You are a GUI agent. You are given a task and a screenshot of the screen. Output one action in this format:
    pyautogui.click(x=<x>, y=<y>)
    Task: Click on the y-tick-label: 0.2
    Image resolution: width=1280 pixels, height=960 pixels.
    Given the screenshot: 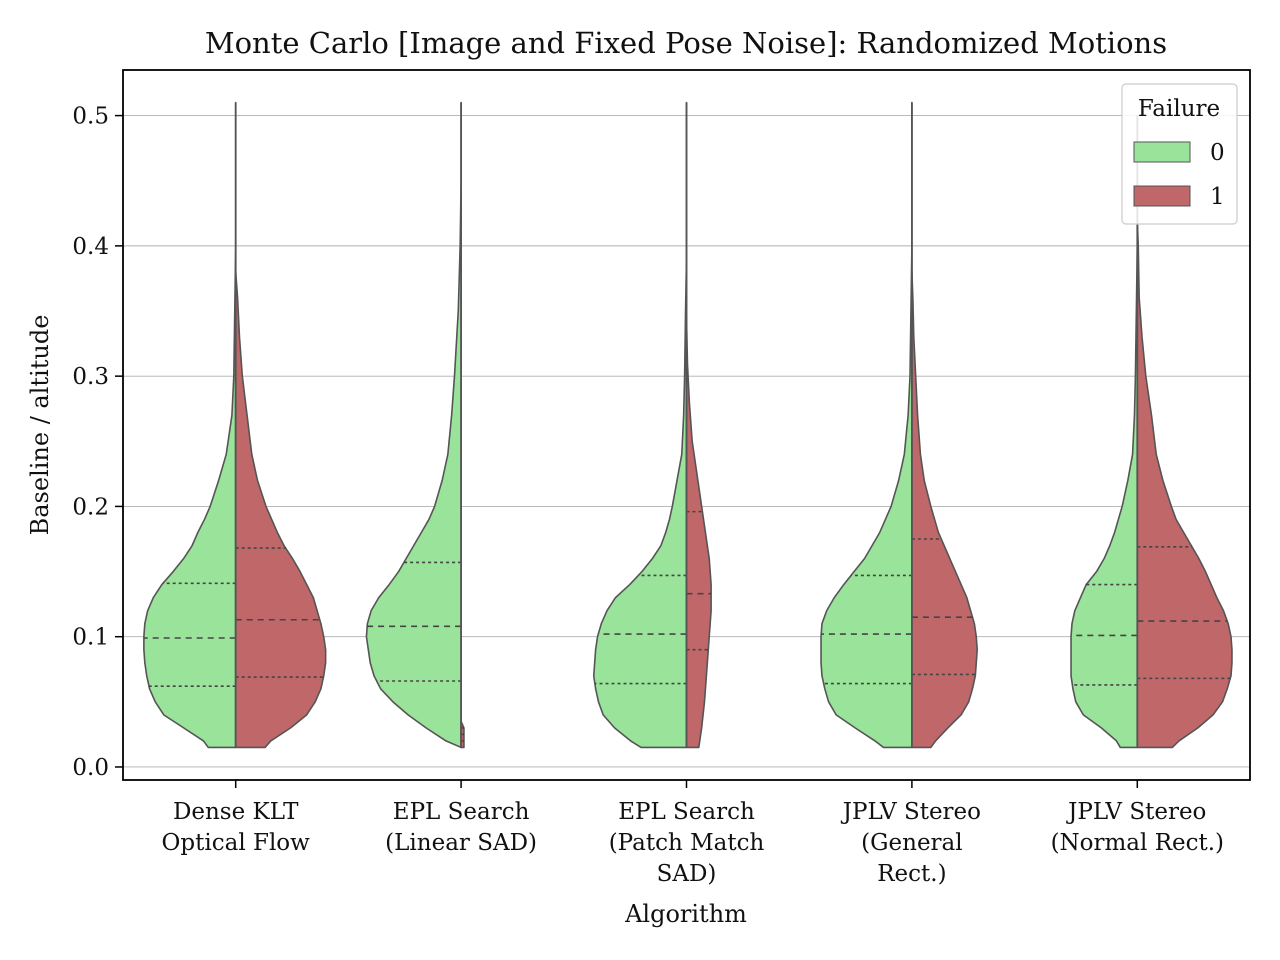 What is the action you would take?
    pyautogui.click(x=90, y=507)
    